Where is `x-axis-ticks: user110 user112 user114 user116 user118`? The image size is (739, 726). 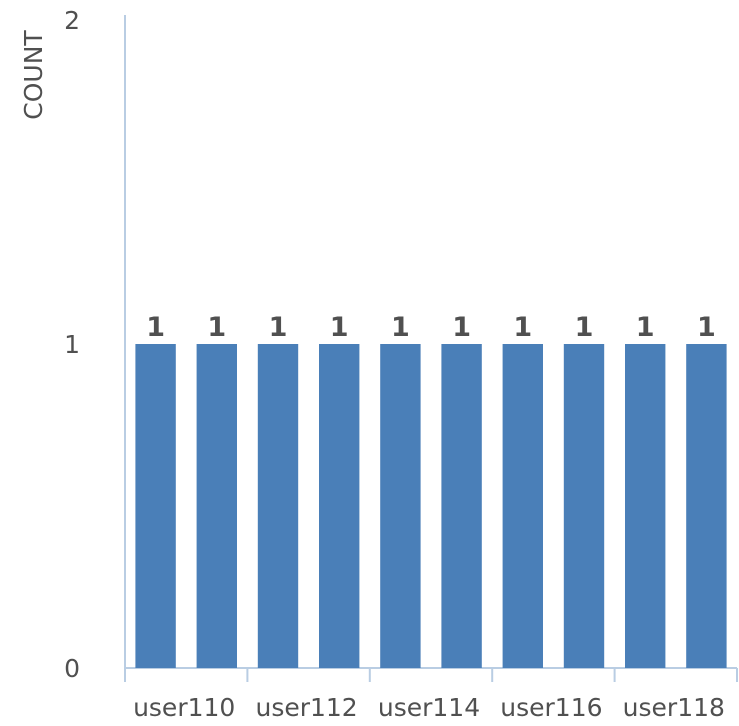
x-axis-ticks: user110 user112 user114 user116 user118 is located at coordinates (431, 695).